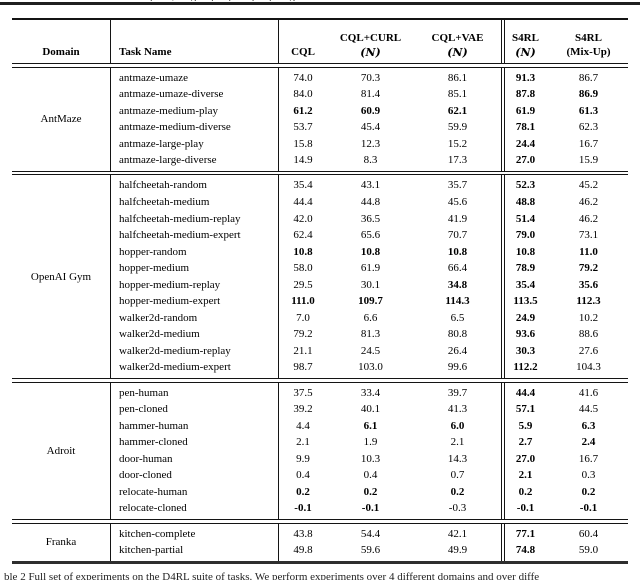  What do you see at coordinates (369, 426) in the screenshot?
I see `table-row: hammer-human 4.4 6.1 6.0 5.9 6.3` at bounding box center [369, 426].